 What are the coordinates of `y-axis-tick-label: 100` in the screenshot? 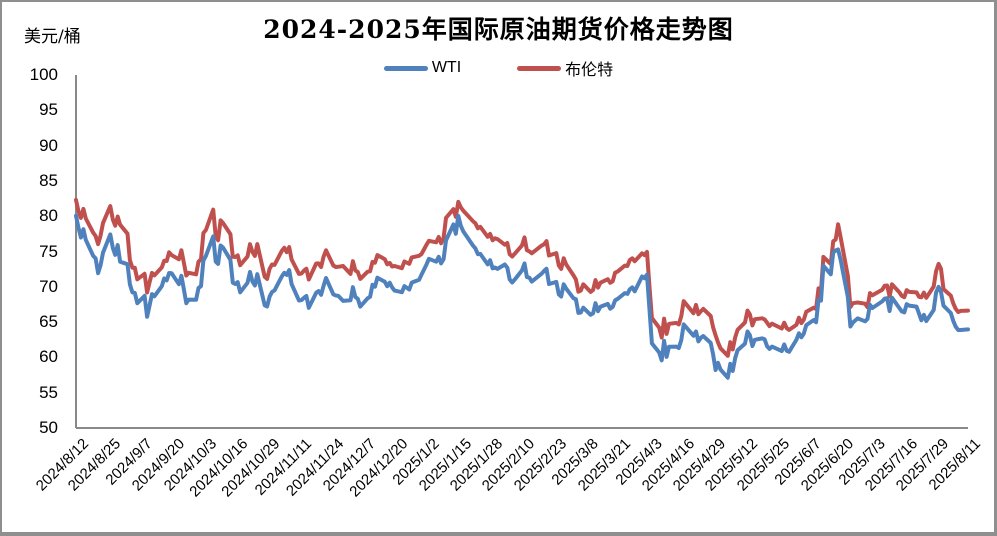 It's located at (43, 74).